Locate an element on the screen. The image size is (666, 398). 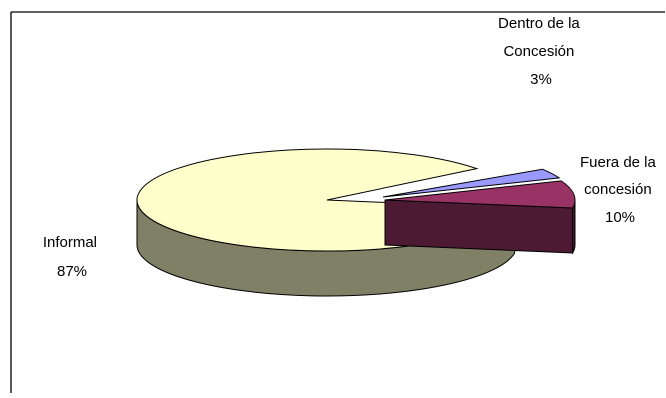
pie-slice-dentro-de-la-concesi-n is located at coordinates (471, 183).